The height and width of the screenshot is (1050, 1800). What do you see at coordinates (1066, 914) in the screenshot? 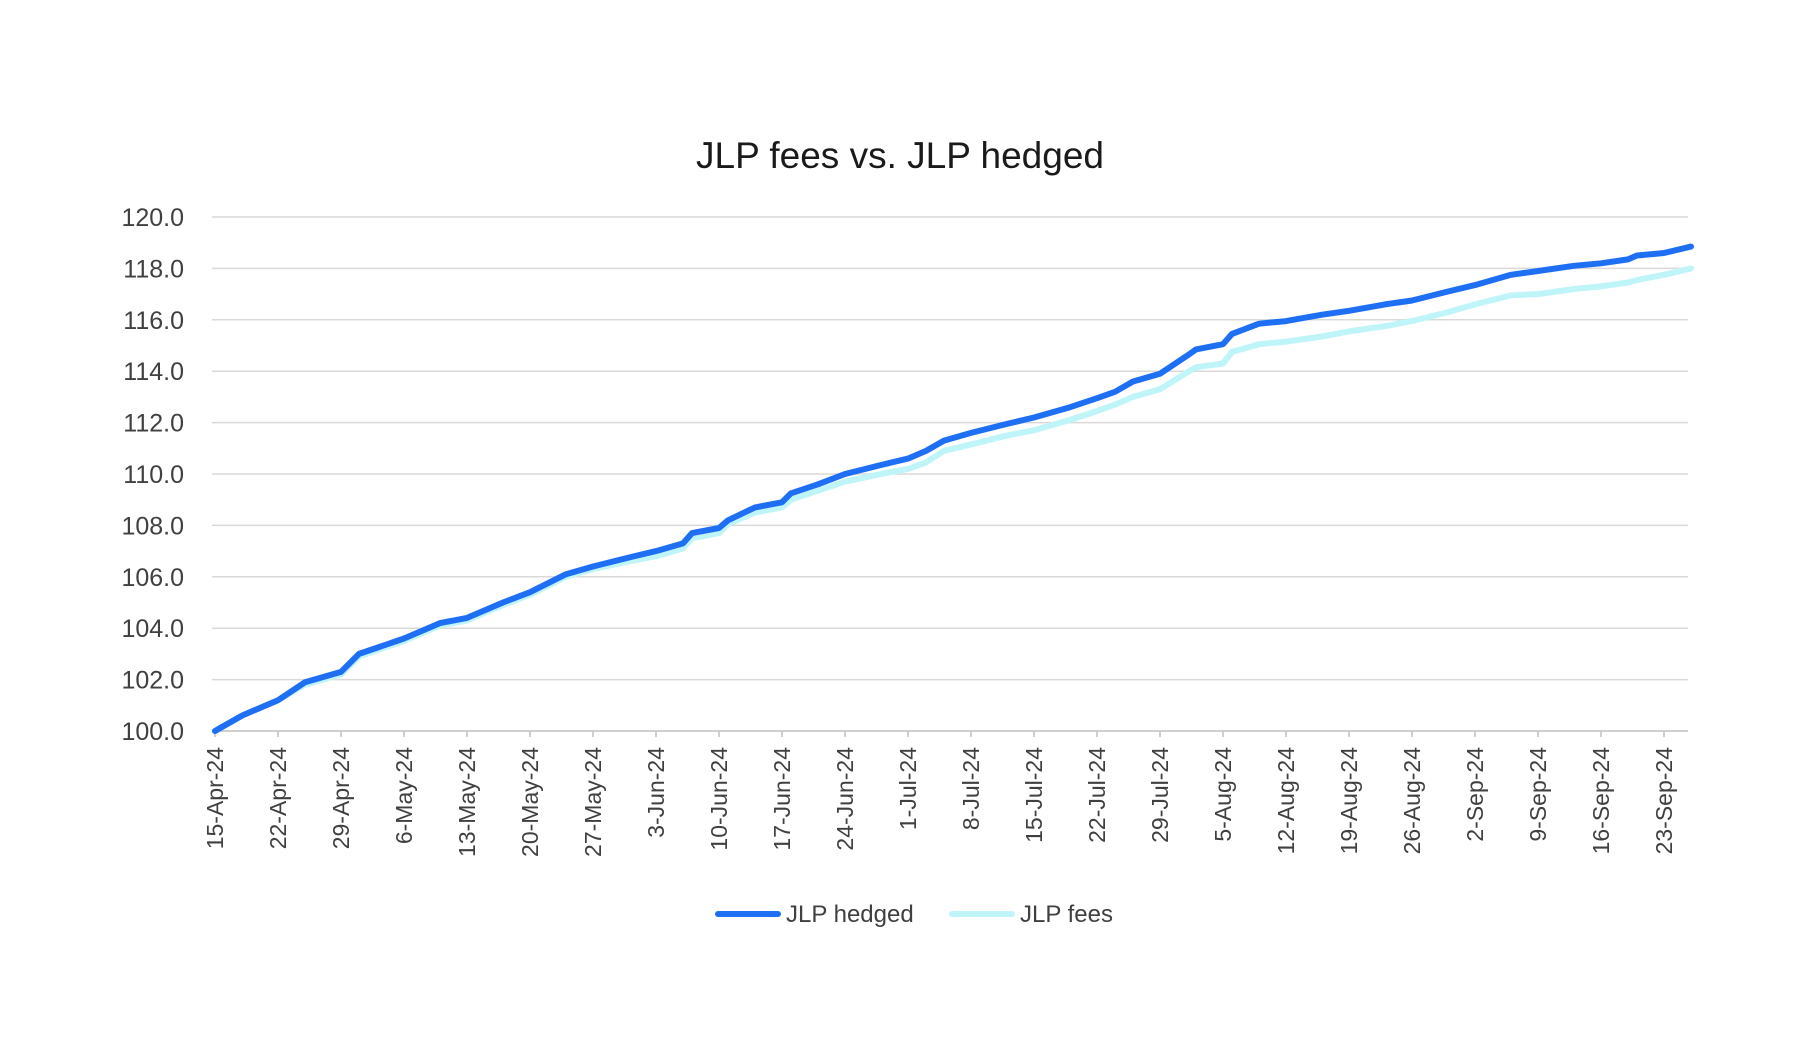
I see `legend-label: JLP fees` at bounding box center [1066, 914].